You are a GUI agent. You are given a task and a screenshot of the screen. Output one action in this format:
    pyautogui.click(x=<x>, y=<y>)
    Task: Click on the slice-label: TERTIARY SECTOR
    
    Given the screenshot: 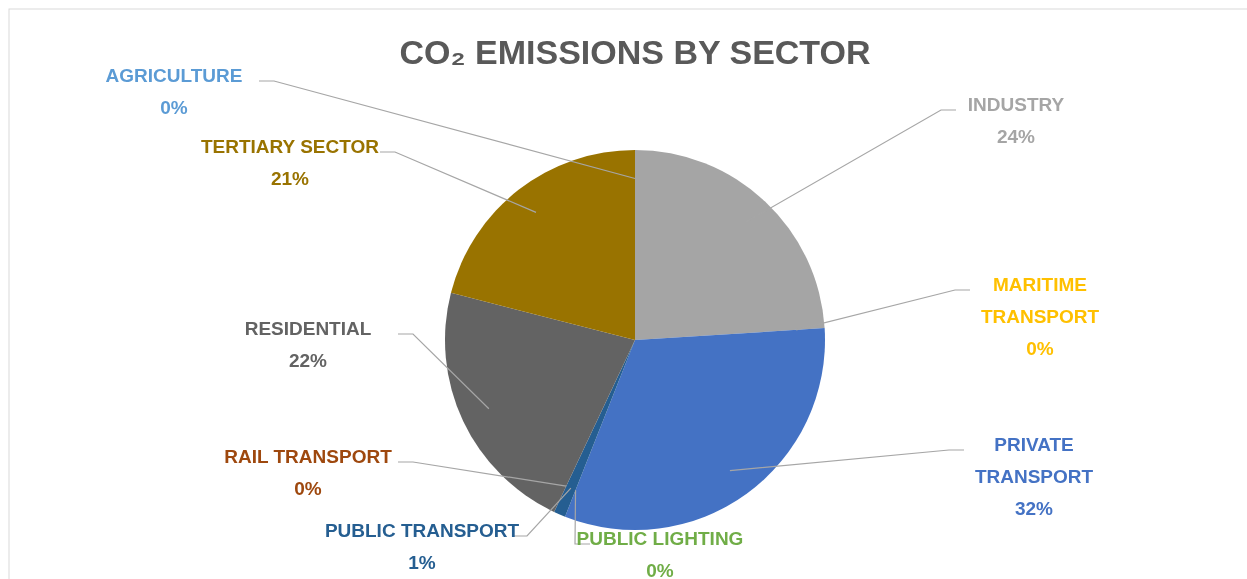 What is the action you would take?
    pyautogui.click(x=290, y=146)
    